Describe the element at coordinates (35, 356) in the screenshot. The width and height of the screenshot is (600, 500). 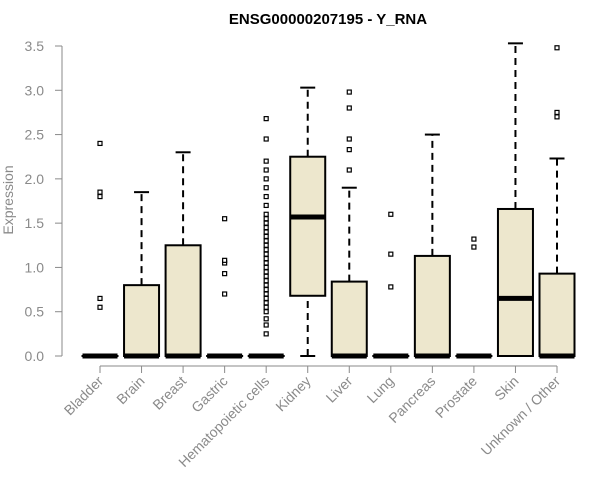
I see `y-tick-label: 0.0` at that location.